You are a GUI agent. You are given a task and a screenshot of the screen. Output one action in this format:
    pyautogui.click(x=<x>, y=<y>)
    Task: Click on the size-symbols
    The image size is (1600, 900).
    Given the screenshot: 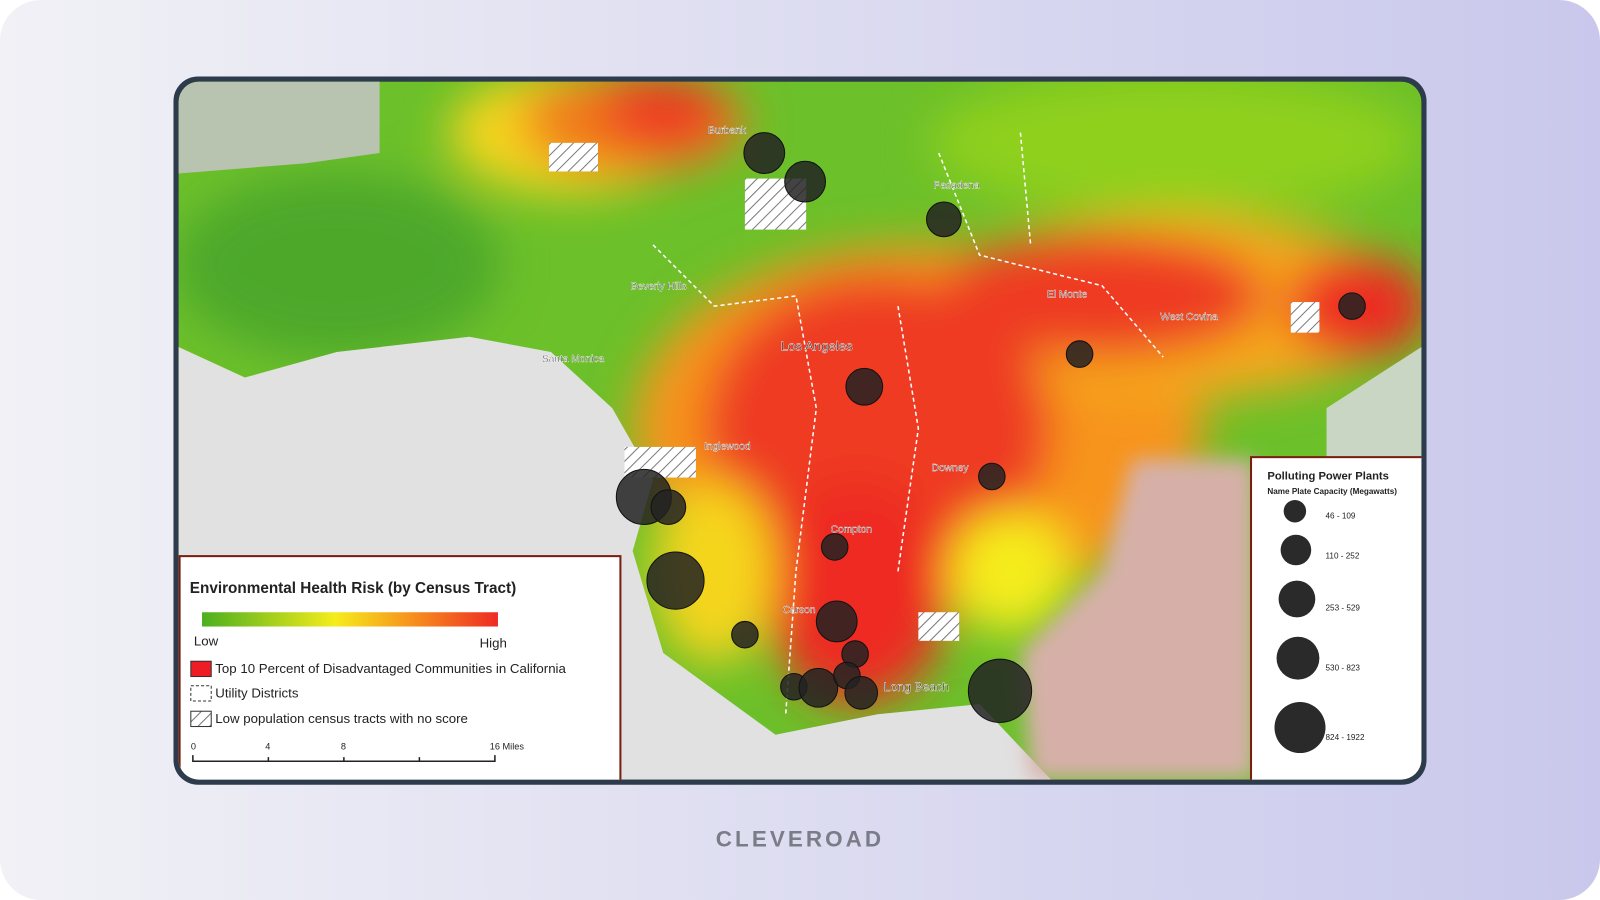 What is the action you would take?
    pyautogui.click(x=1300, y=627)
    